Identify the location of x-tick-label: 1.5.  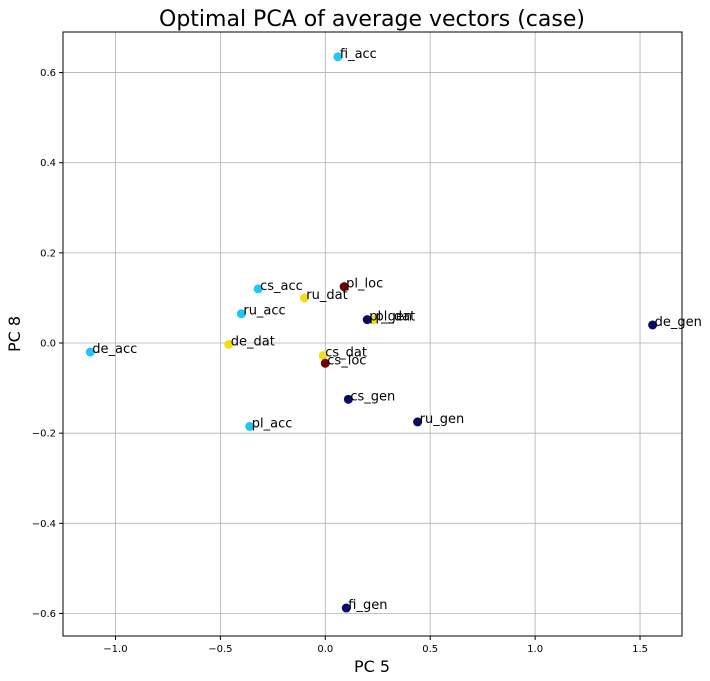
(640, 649).